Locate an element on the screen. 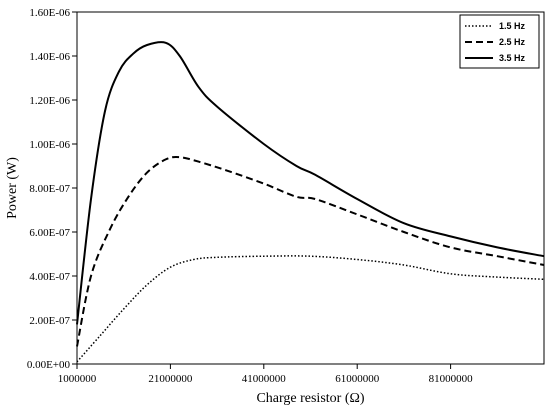 The image size is (550, 409). x-tick-label: 21000000 is located at coordinates (170, 379).